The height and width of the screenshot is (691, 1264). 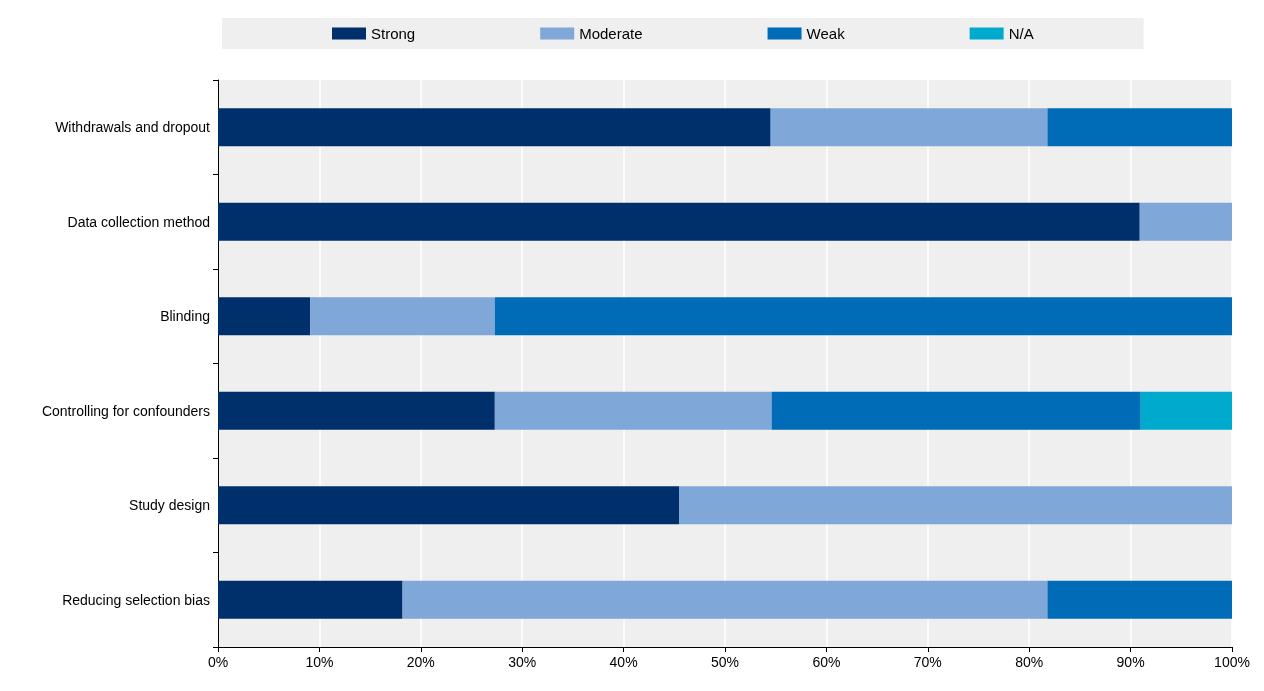 I want to click on legend-label: Moderate, so click(x=611, y=33).